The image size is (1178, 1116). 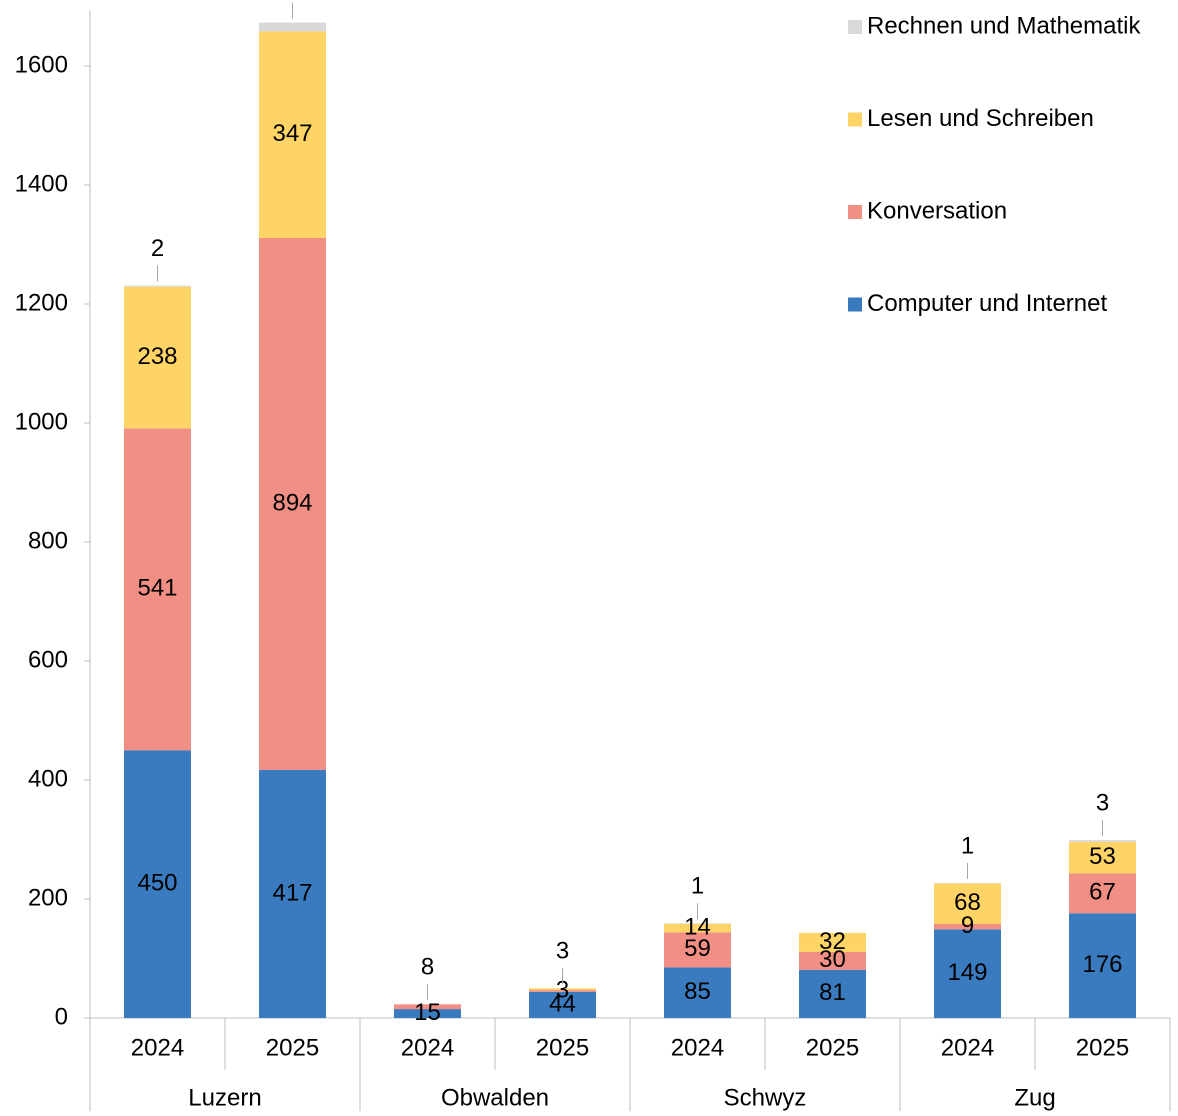 I want to click on data-label: 85, so click(x=697, y=991).